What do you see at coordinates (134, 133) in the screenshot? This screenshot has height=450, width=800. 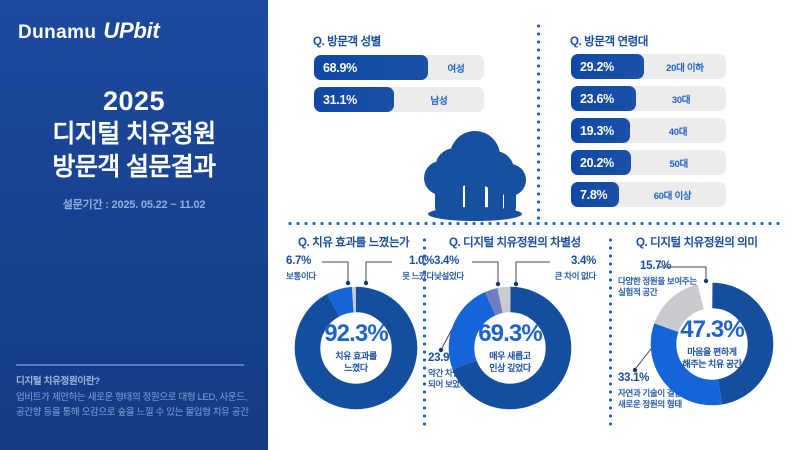 I see `hero-line-1: 디지털 치유정원` at bounding box center [134, 133].